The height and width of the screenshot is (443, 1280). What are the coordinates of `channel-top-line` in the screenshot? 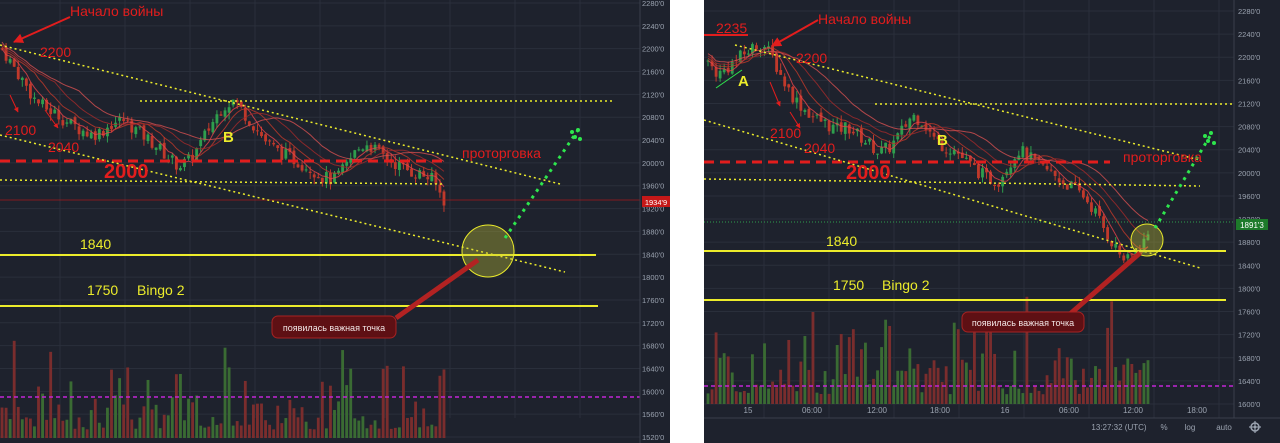 It's located at (280, 114).